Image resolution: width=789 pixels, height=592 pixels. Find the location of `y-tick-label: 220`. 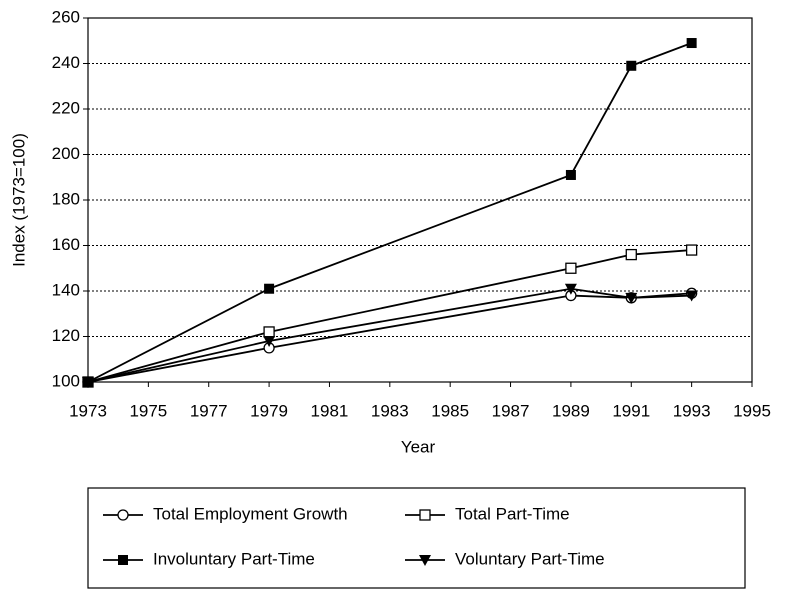

y-tick-label: 220 is located at coordinates (66, 107).